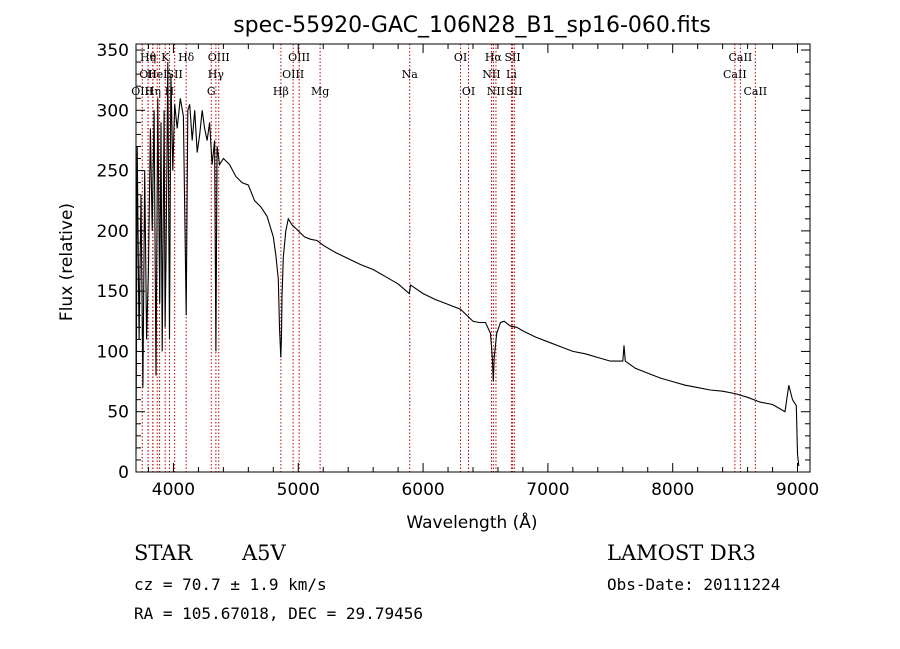 This screenshot has width=900, height=649. I want to click on x-axis-label: Wavelength (Å), so click(471, 522).